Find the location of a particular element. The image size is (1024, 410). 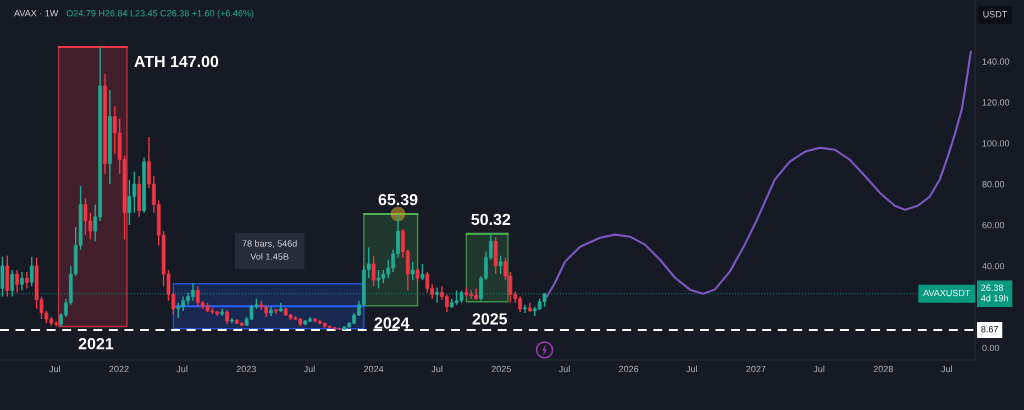

x-tick-label: 2023 is located at coordinates (246, 369).